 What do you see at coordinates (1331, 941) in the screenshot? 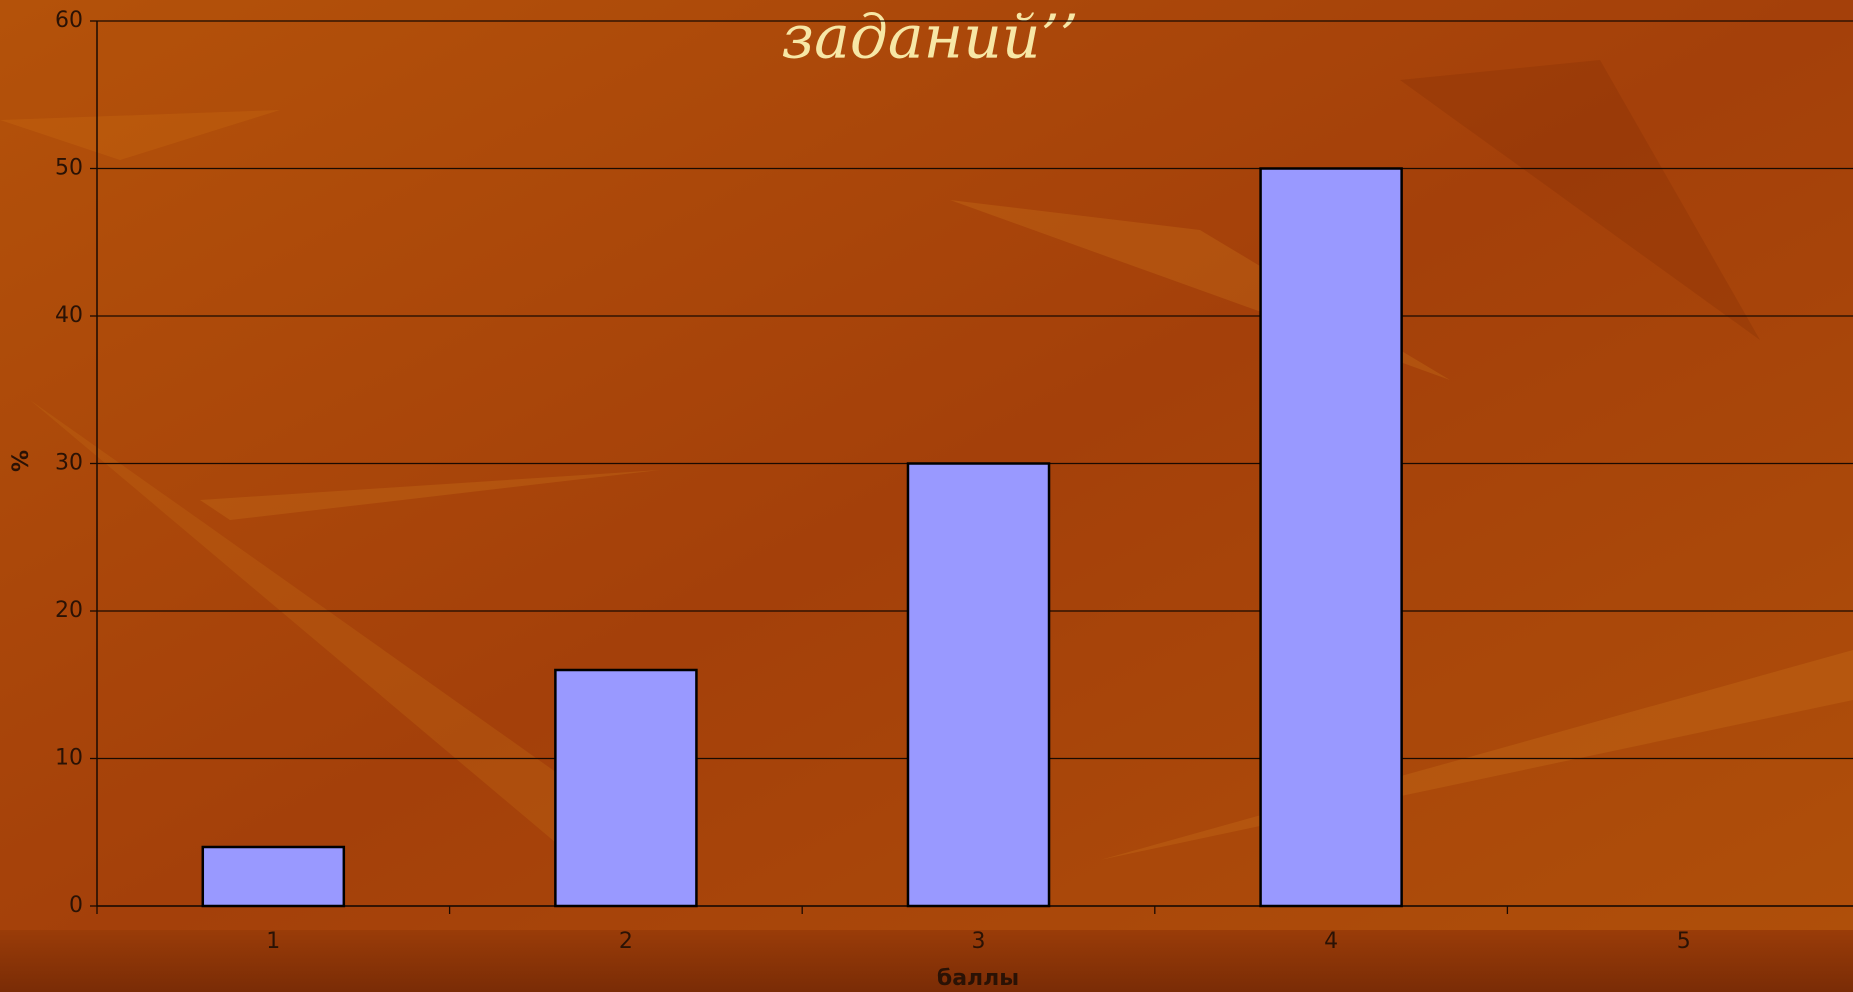
I see `x-tick-label: 4` at bounding box center [1331, 941].